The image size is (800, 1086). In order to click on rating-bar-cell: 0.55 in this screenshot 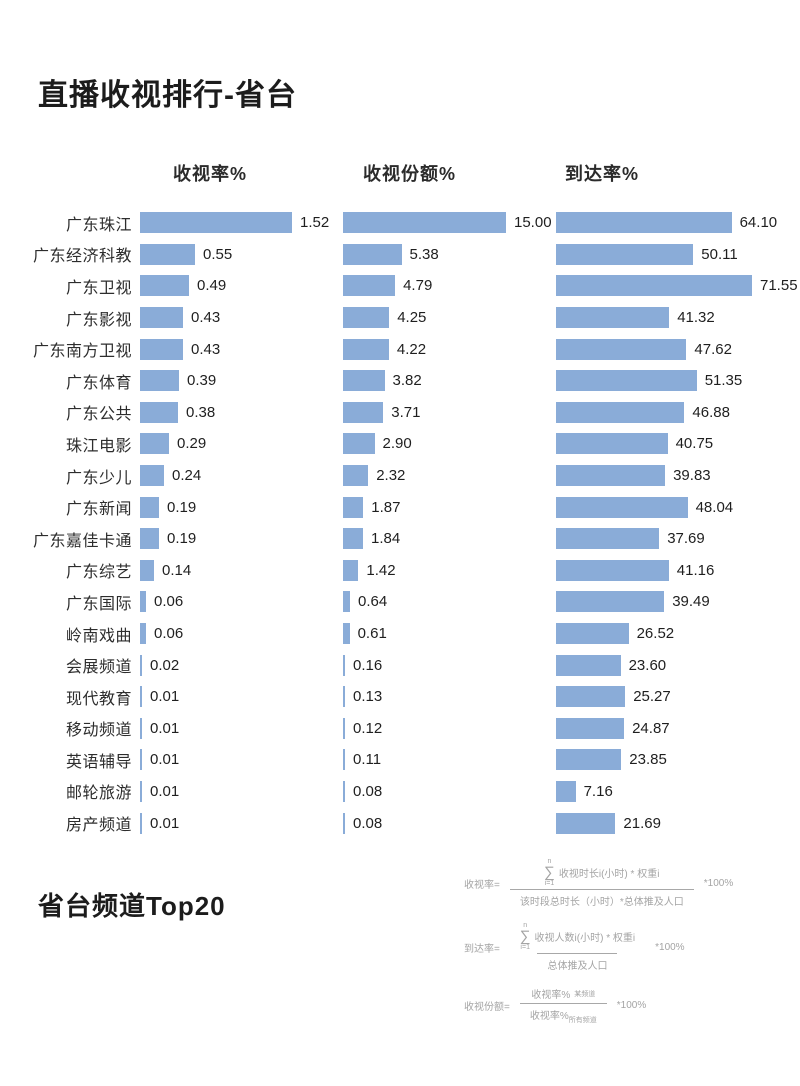, I will do `click(241, 255)`.